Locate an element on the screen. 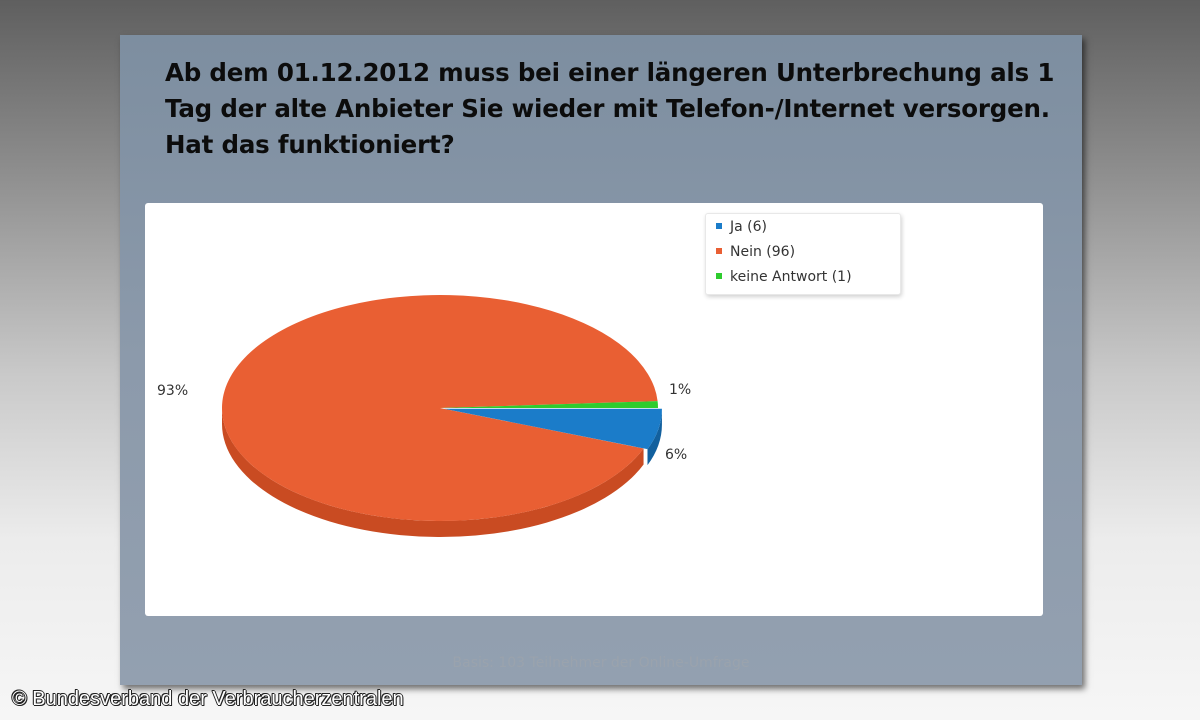  legend-label-nein: Nein (96) is located at coordinates (763, 252).